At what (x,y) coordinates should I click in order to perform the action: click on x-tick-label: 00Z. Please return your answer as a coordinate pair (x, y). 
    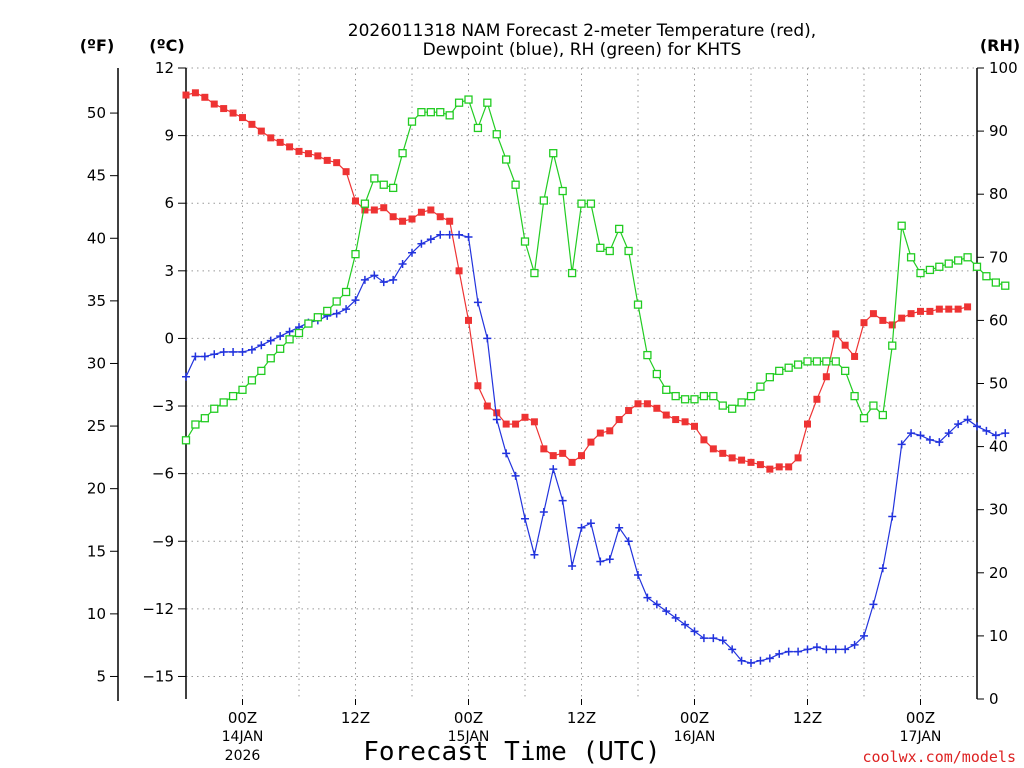
    Looking at the image, I should click on (920, 718).